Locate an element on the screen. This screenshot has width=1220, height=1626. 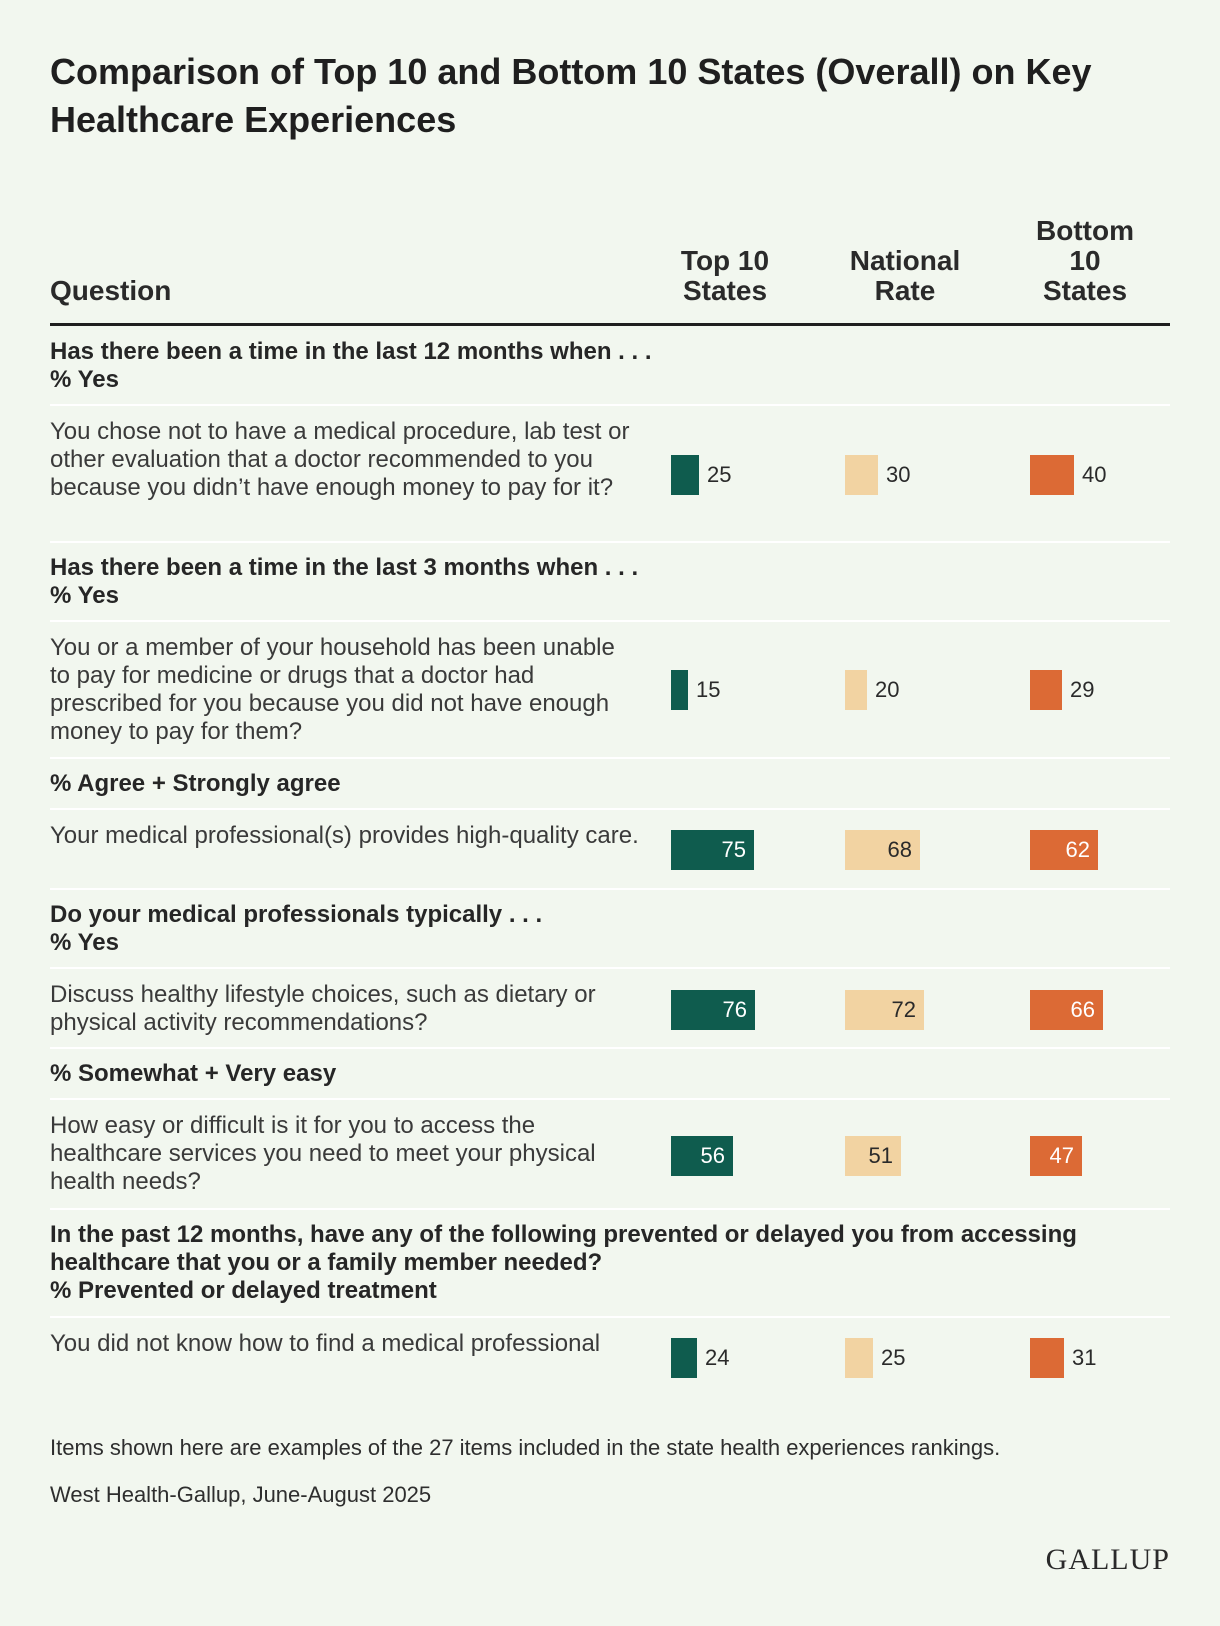
value-label-top-10-states: 76 is located at coordinates (734, 1009).